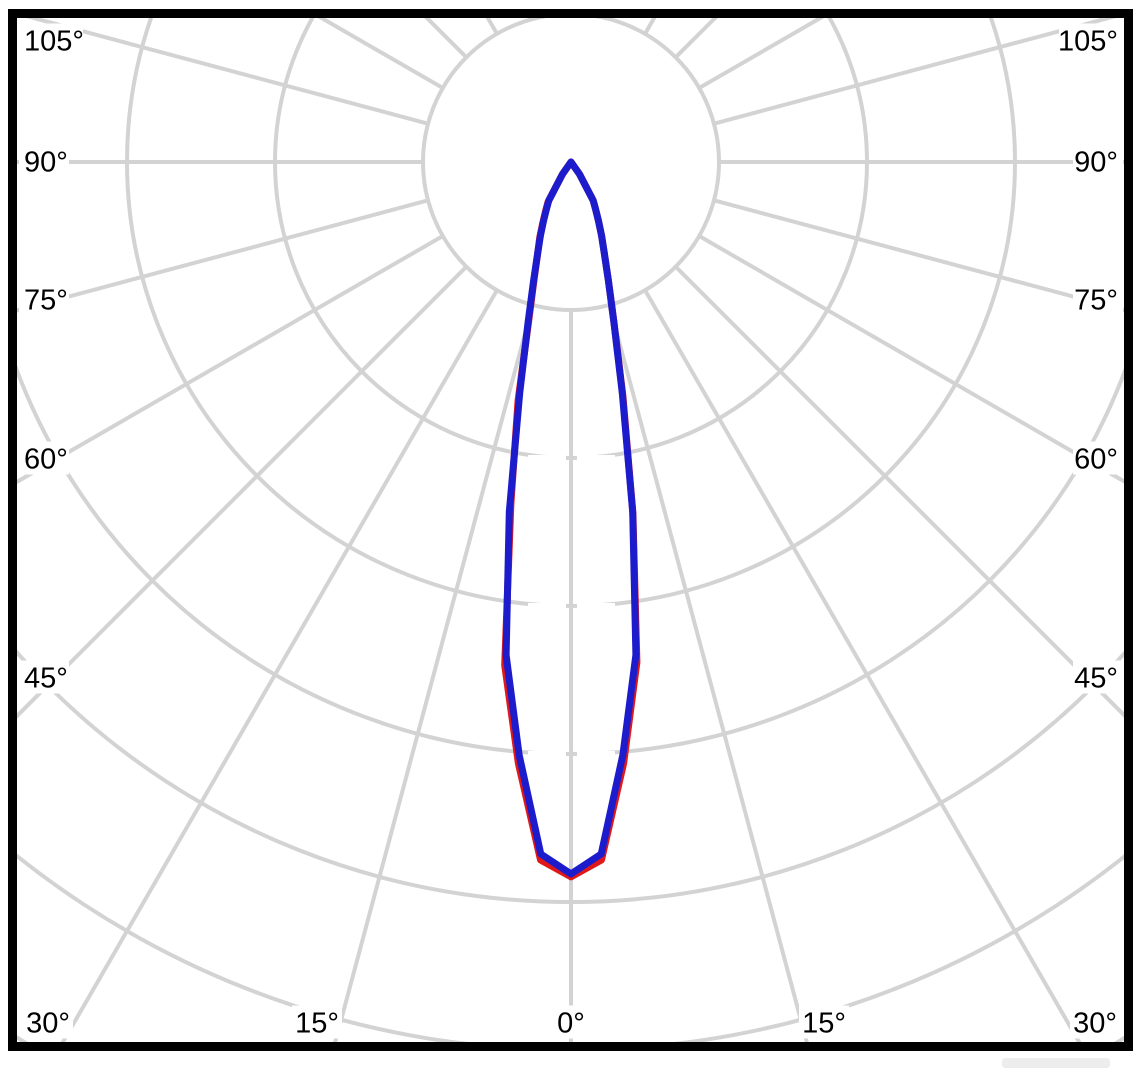  Describe the element at coordinates (571, 518) in the screenshot. I see `blue-curve` at that location.